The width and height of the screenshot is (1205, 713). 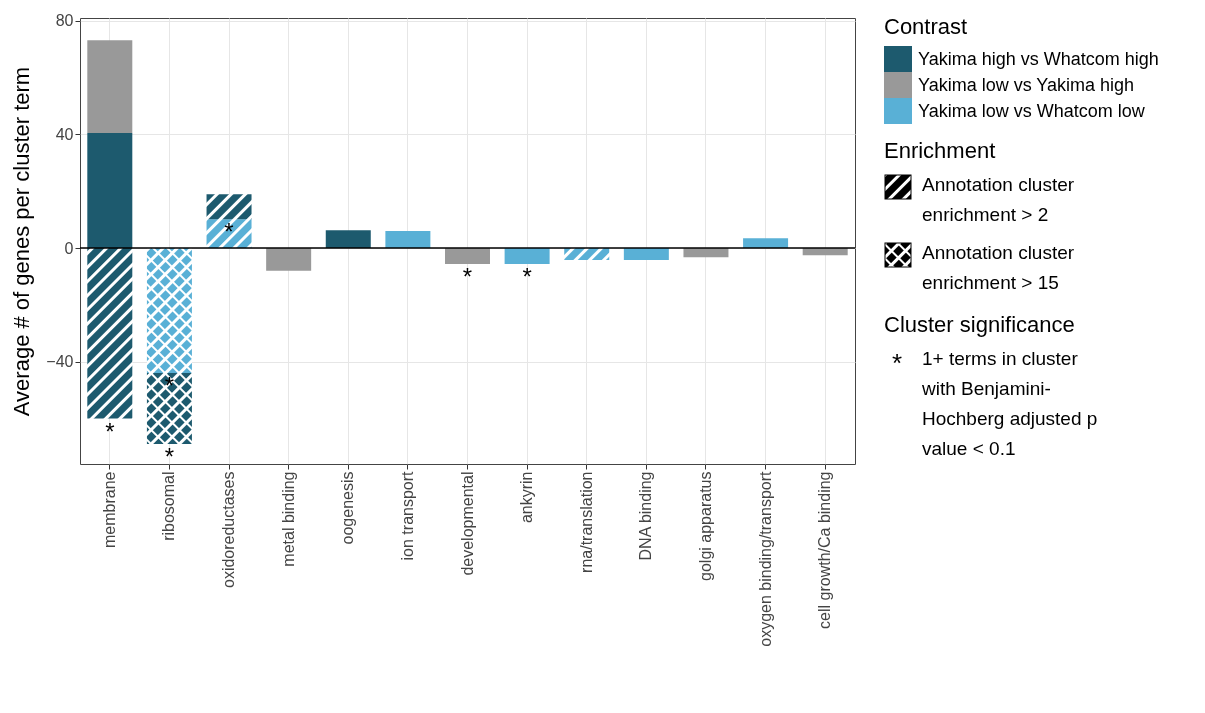 What do you see at coordinates (998, 268) in the screenshot?
I see `text: Annotation cluster enrichment > 15` at bounding box center [998, 268].